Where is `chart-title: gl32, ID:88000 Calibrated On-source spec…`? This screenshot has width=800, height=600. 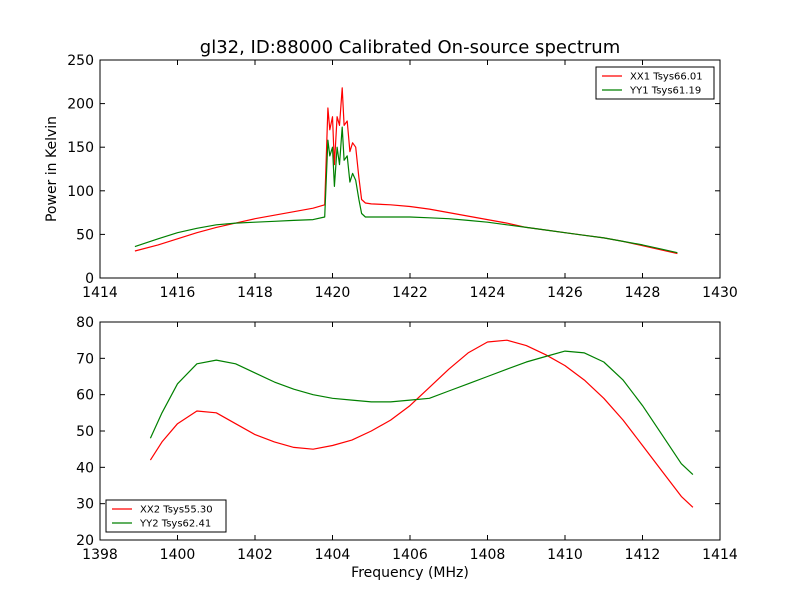
chart-title: gl32, ID:88000 Calibrated On-source spec… is located at coordinates (410, 47).